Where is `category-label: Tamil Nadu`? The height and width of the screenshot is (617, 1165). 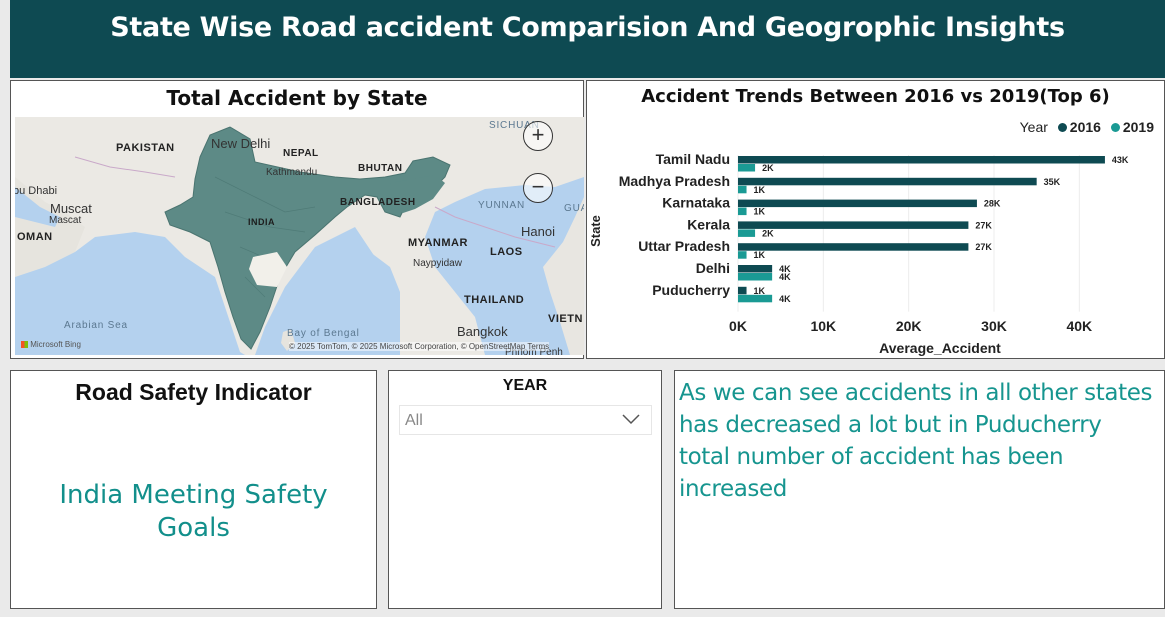
category-label: Tamil Nadu is located at coordinates (693, 159).